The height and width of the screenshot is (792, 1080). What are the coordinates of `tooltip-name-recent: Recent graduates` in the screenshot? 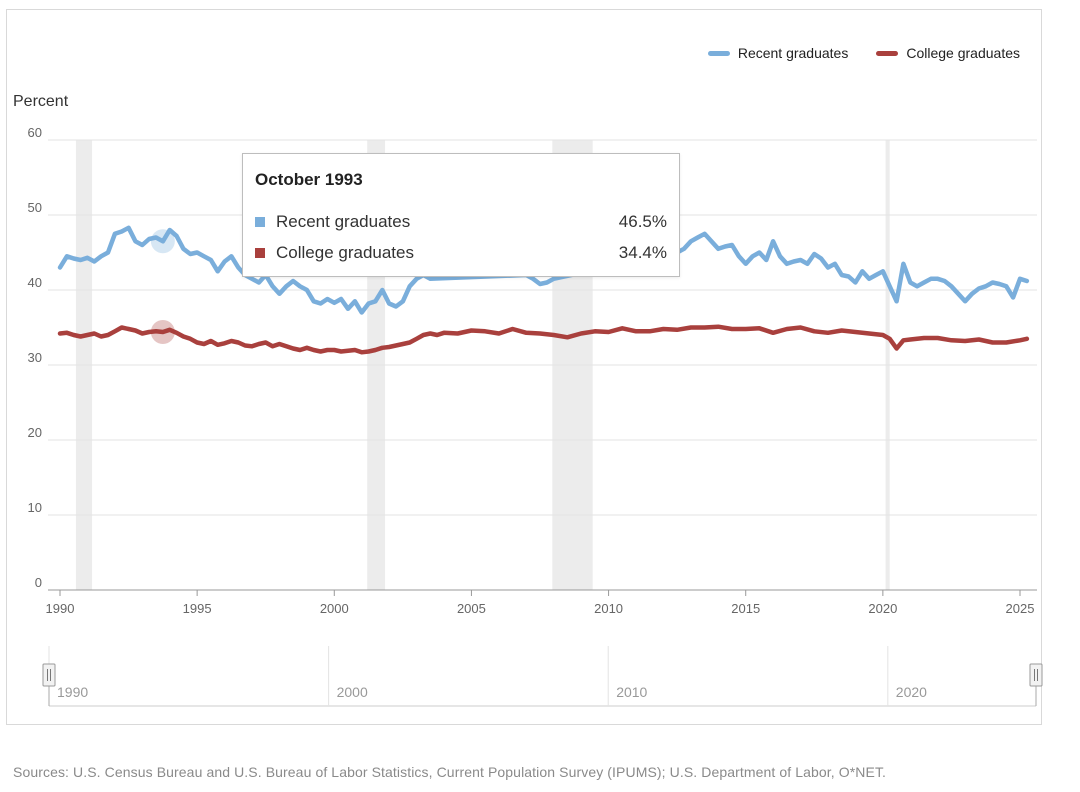 It's located at (343, 221).